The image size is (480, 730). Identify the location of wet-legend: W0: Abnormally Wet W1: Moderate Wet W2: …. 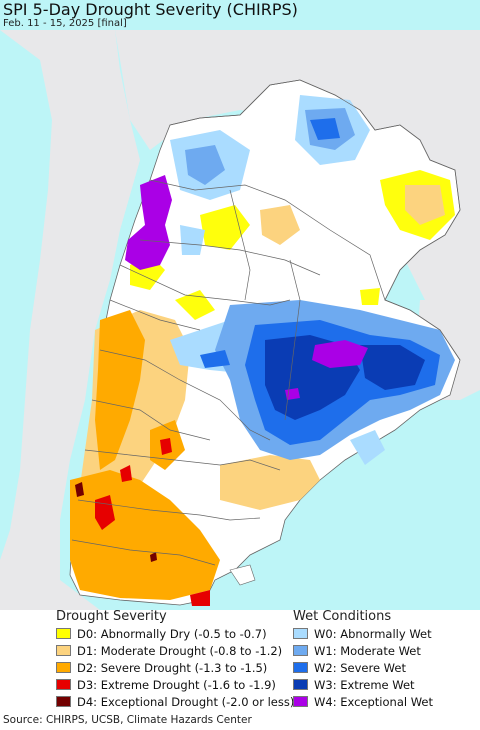
(363, 667).